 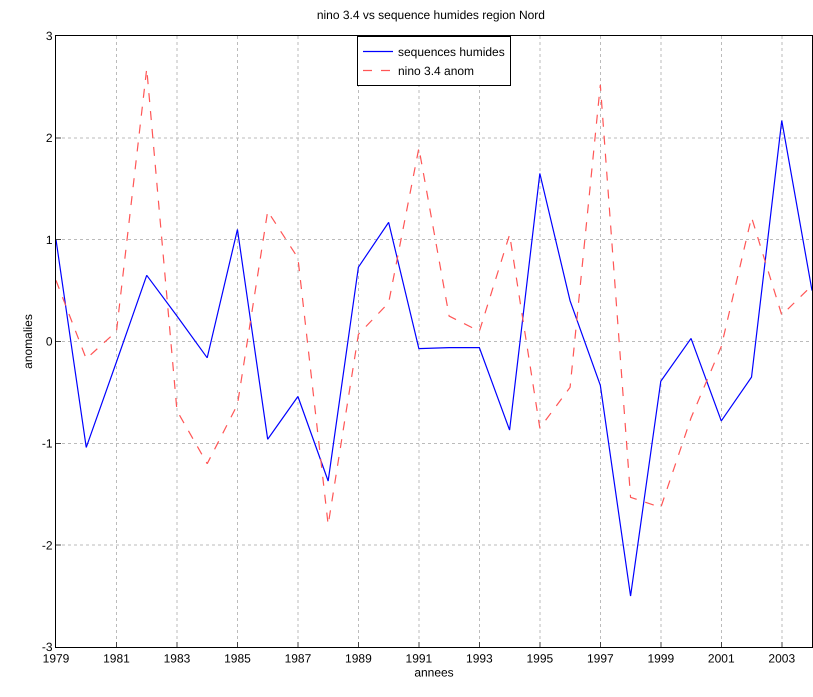 What do you see at coordinates (238, 658) in the screenshot?
I see `x-tick-label: 1985` at bounding box center [238, 658].